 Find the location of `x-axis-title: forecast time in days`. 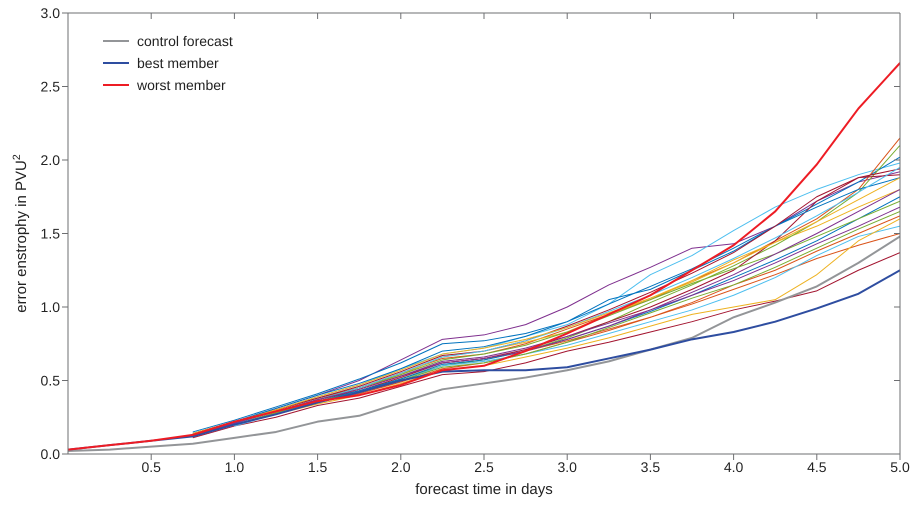

x-axis-title: forecast time in days is located at coordinates (484, 489).